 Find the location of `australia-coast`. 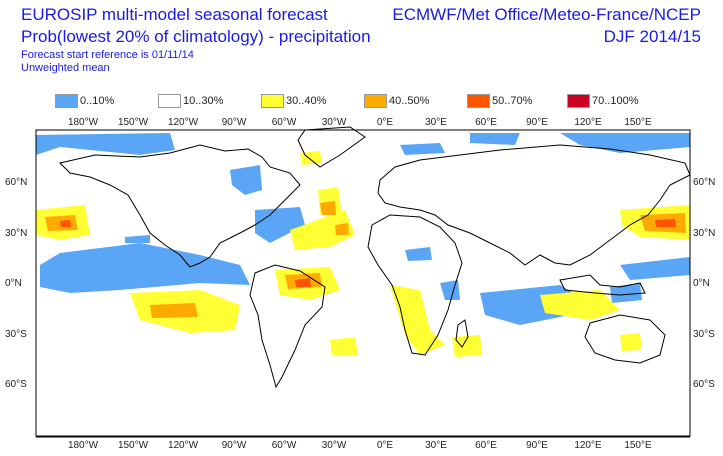

australia-coast is located at coordinates (625, 339).